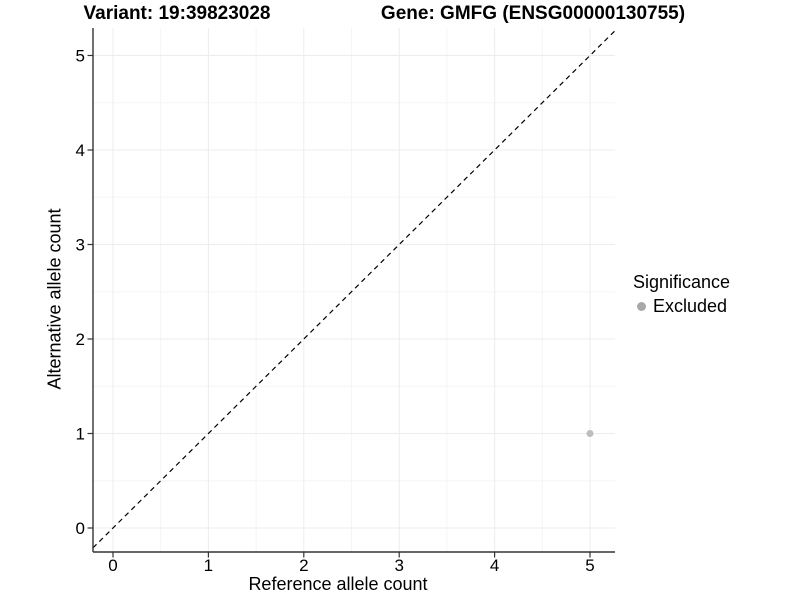 Image resolution: width=800 pixels, height=600 pixels. I want to click on legend: Significance Excluded, so click(681, 294).